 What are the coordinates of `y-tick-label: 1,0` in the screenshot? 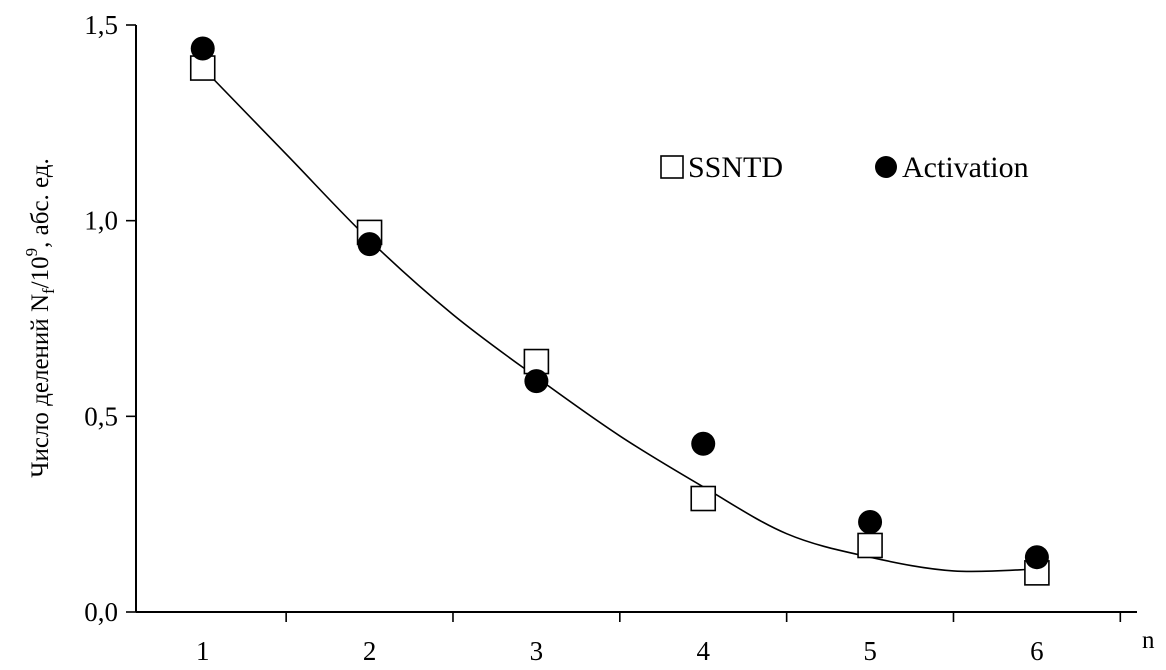 It's located at (101, 221).